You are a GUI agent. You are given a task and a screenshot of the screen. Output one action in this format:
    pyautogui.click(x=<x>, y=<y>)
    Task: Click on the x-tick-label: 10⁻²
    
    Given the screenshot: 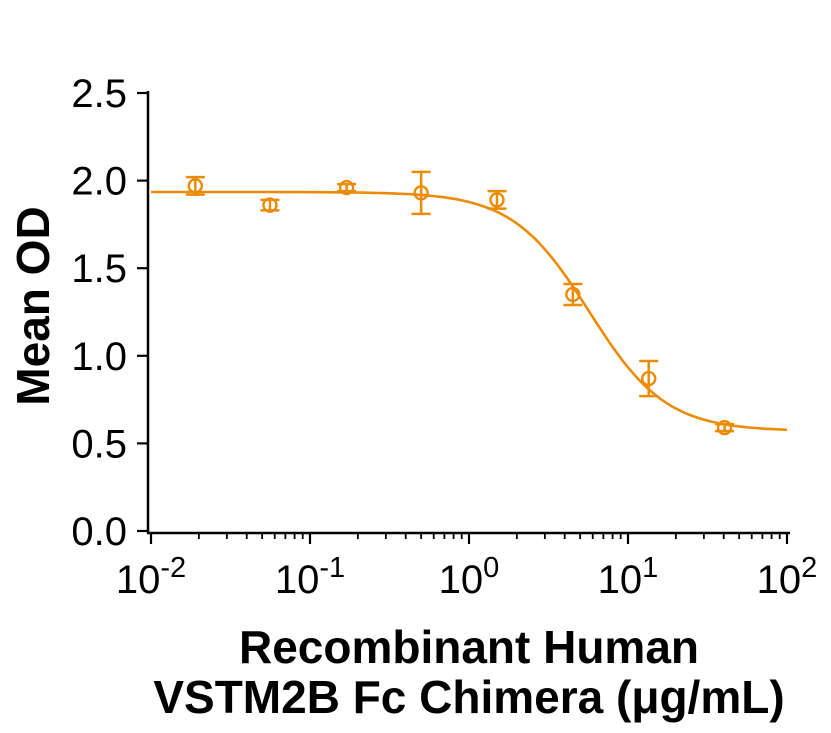 What is the action you would take?
    pyautogui.click(x=151, y=577)
    